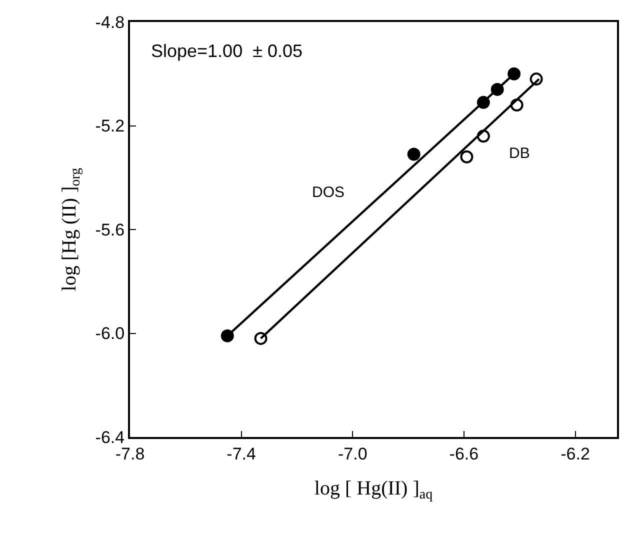 This screenshot has height=549, width=633. What do you see at coordinates (110, 334) in the screenshot?
I see `y-tick-label: -6.0` at bounding box center [110, 334].